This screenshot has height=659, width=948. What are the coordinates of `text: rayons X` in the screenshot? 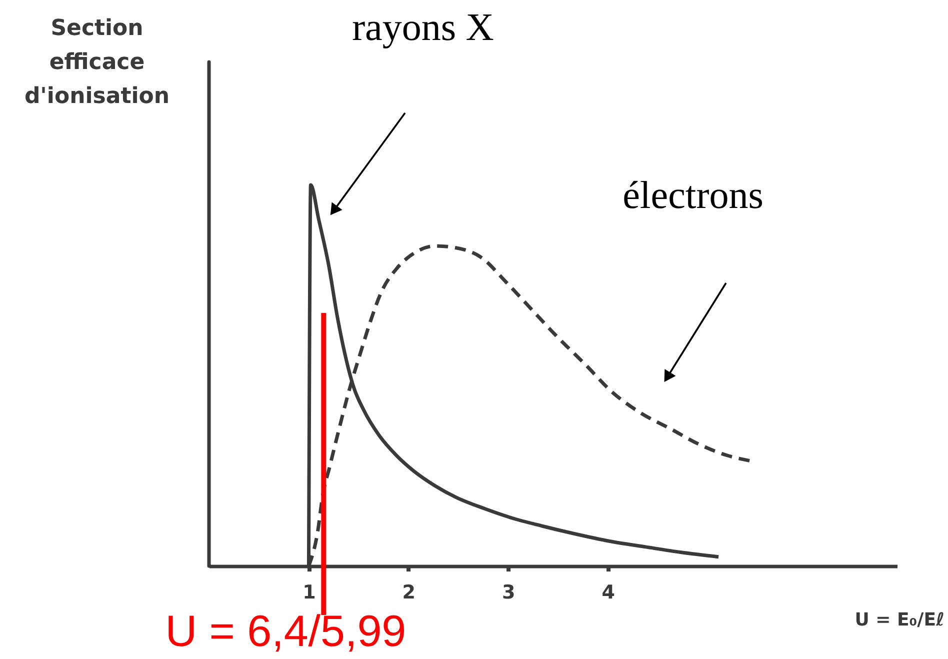 It's located at (423, 27).